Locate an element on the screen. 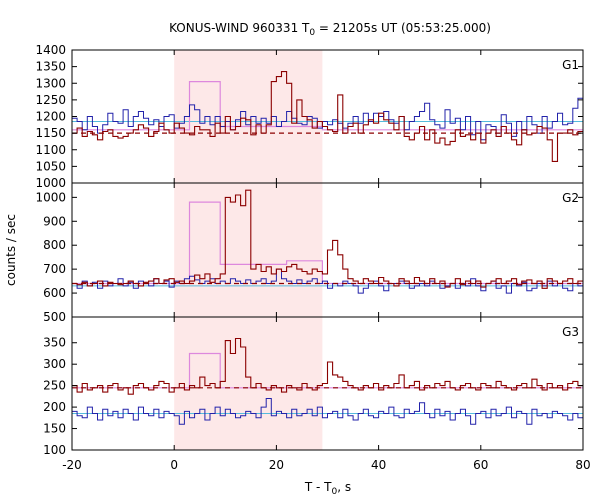  y-tick-label: 500 is located at coordinates (54, 317).